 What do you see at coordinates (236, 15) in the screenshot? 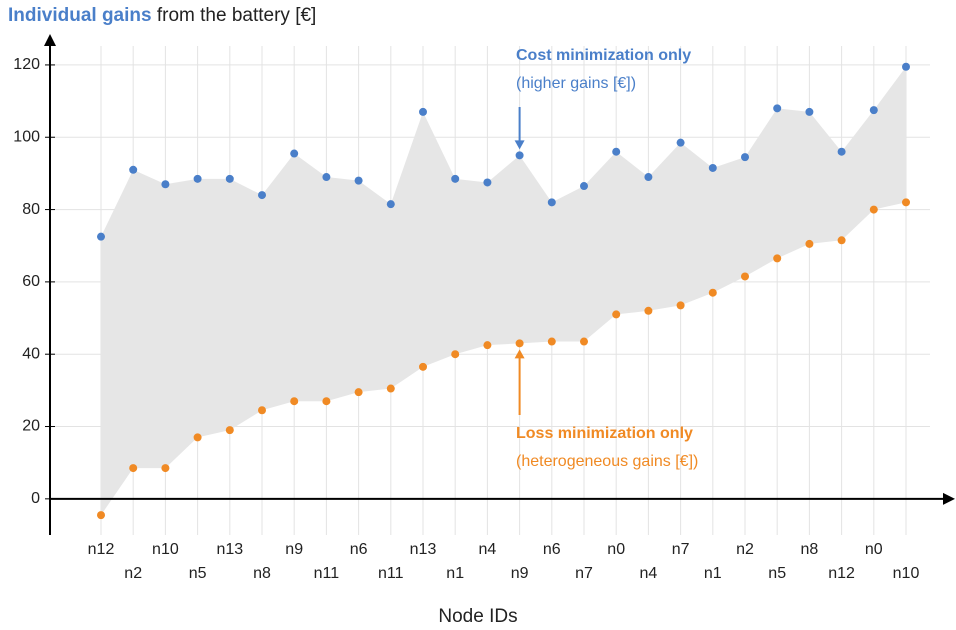
I see `title-rest: from the battery [€]` at bounding box center [236, 15].